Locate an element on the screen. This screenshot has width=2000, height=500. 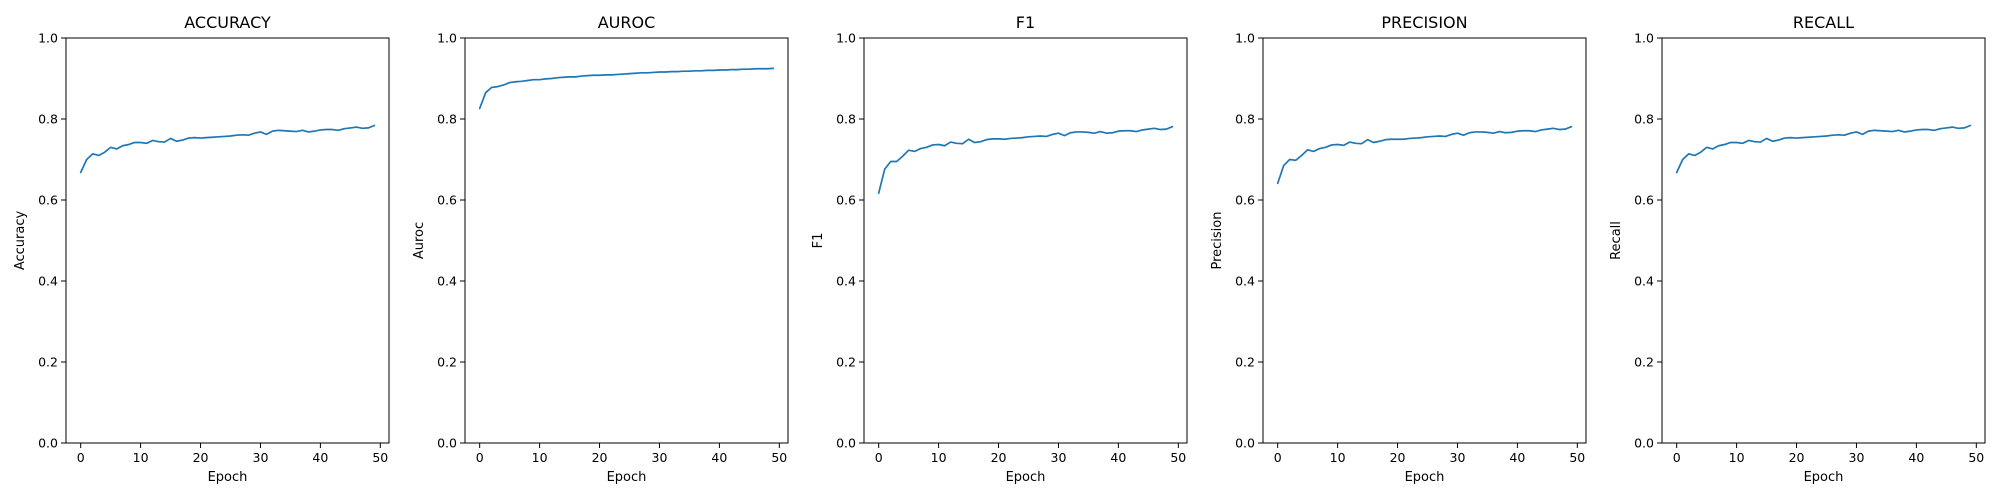
y-axis-label: Auroc is located at coordinates (419, 240).